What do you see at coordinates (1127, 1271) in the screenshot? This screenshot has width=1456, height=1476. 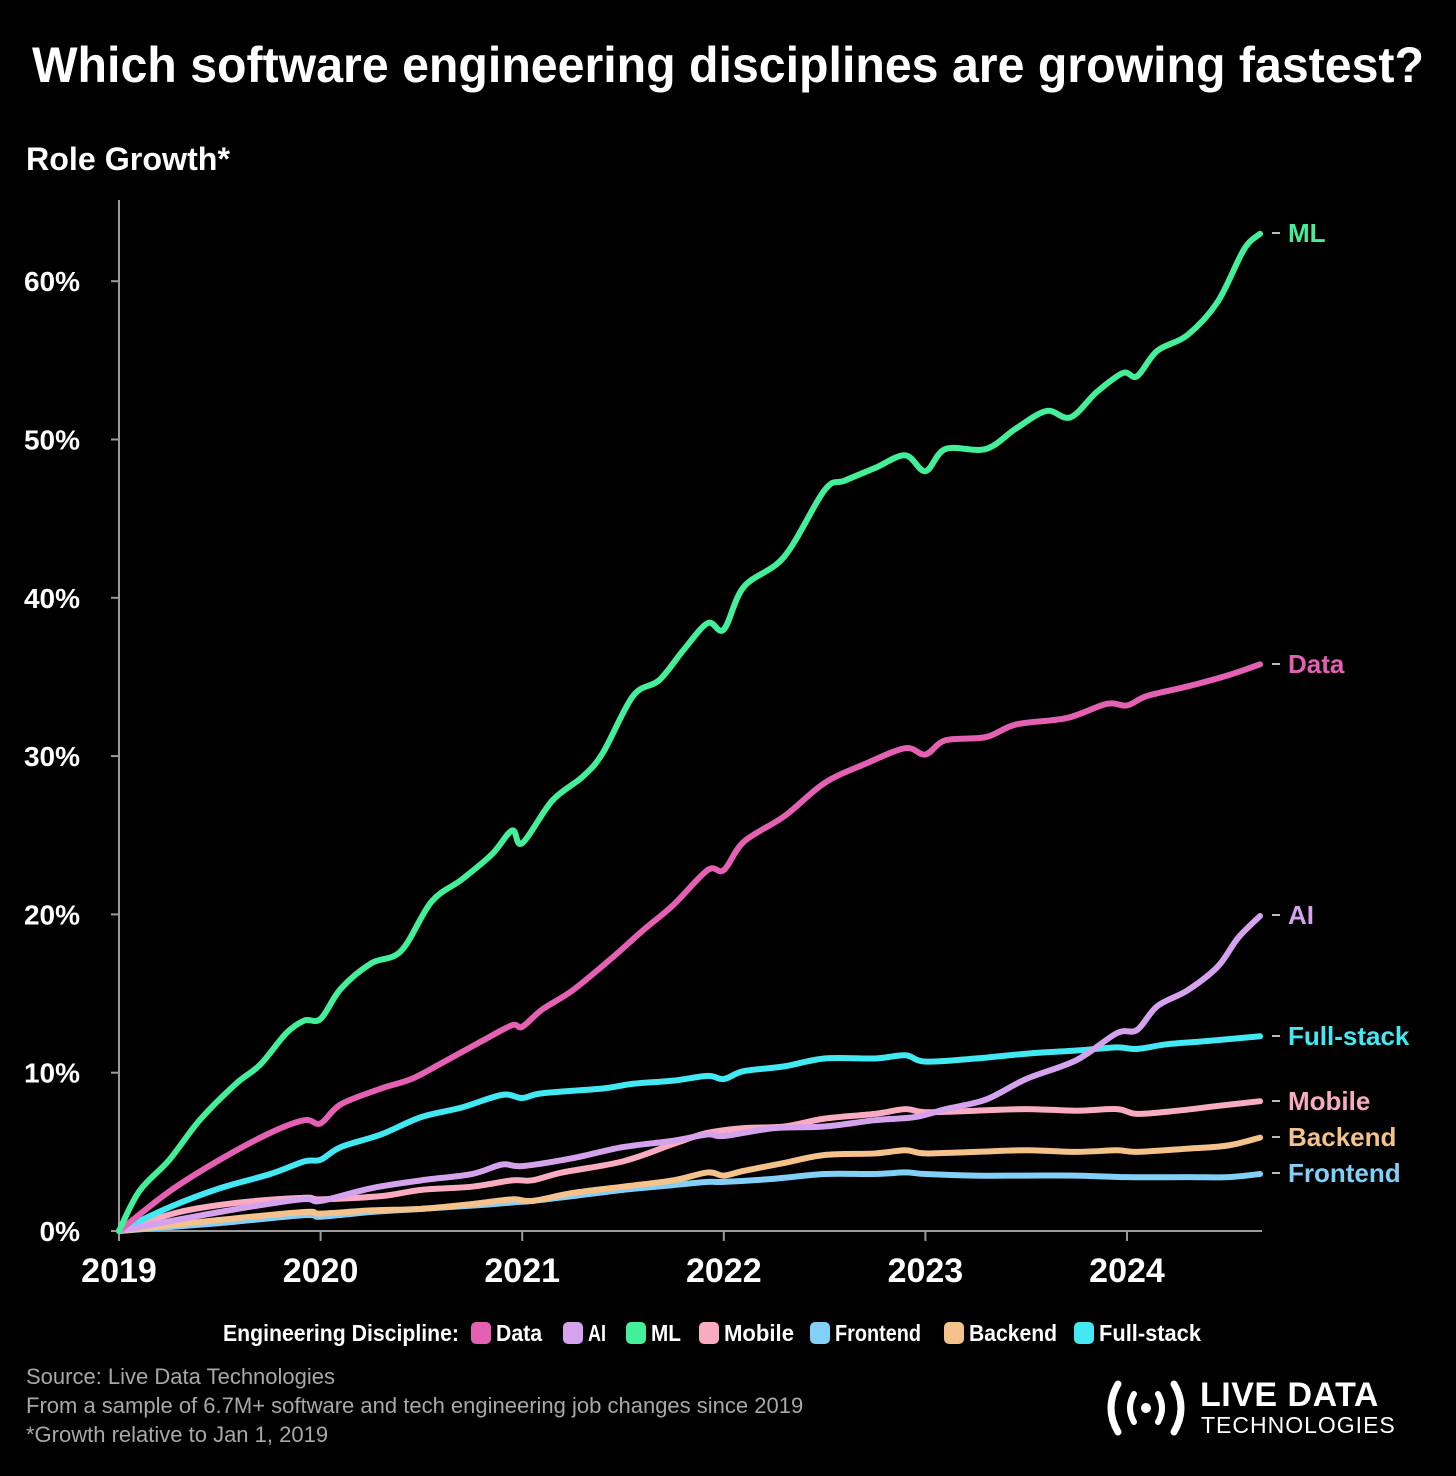 I see `x-tick-label: 2024` at bounding box center [1127, 1271].